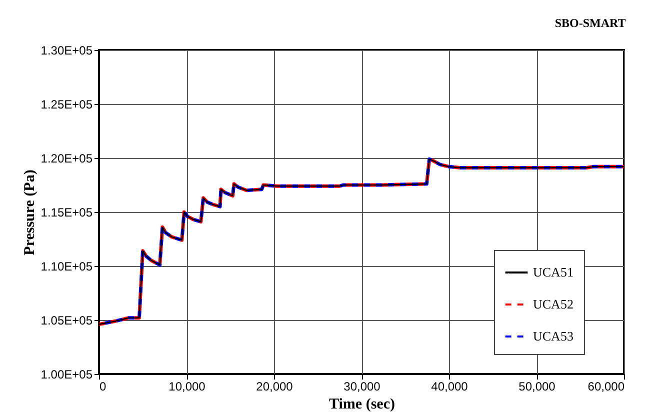  I want to click on y-tick-label: 1.20E+05, so click(66, 159).